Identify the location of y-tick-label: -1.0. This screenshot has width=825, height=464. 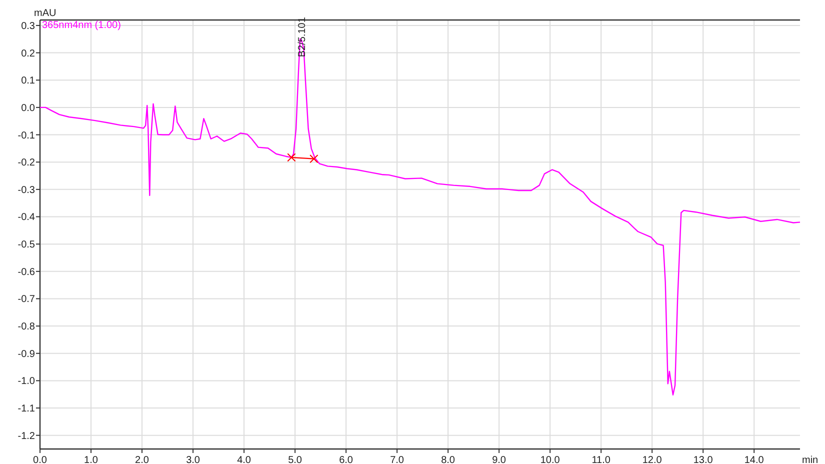
(27, 382).